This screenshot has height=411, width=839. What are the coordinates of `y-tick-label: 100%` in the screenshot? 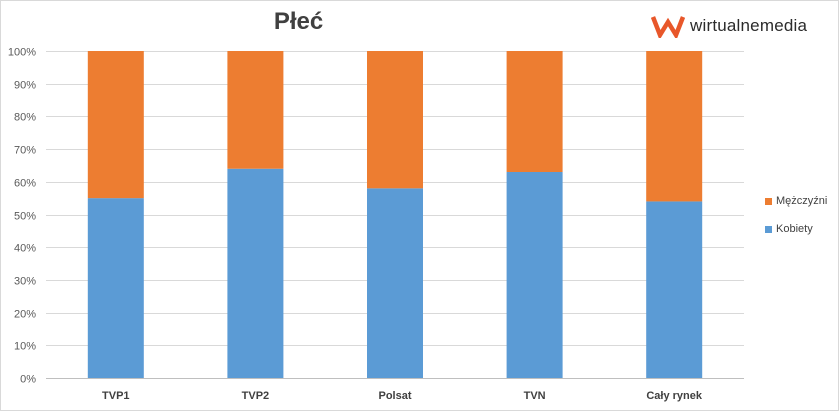 It's located at (22, 53).